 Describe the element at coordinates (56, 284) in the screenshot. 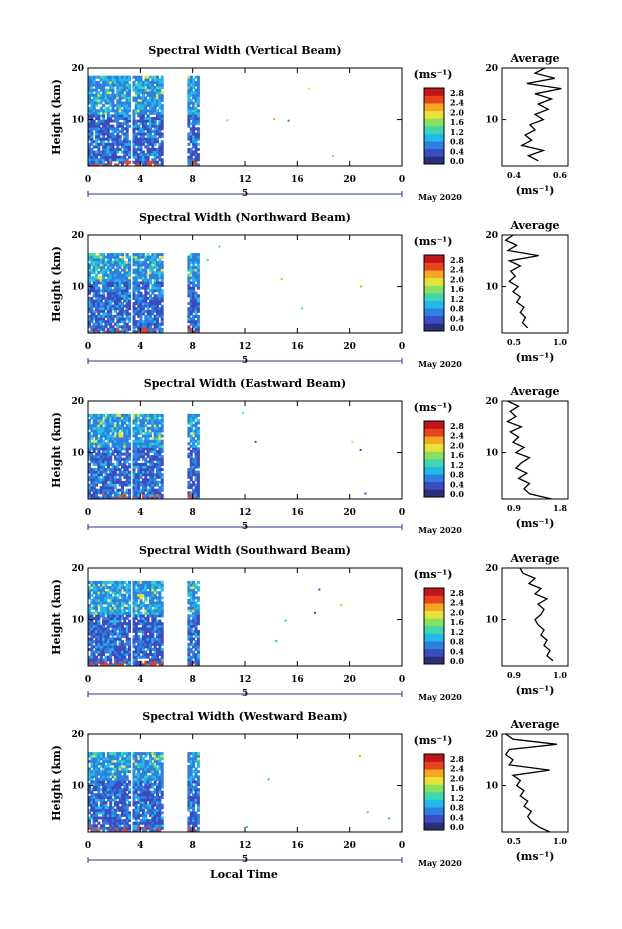

I see `y-axis-label: Height (km)` at that location.